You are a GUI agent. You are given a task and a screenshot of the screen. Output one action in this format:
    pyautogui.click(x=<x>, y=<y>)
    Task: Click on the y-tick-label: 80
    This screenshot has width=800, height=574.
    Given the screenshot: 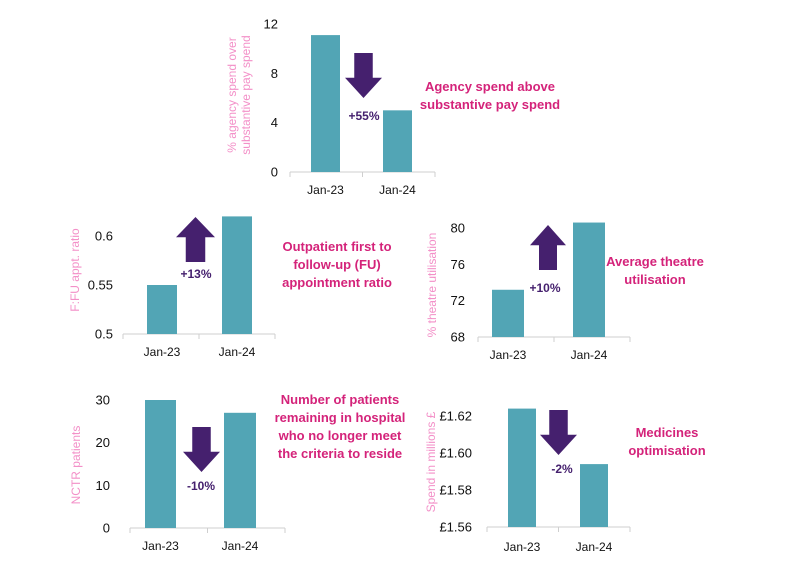 What is the action you would take?
    pyautogui.click(x=458, y=228)
    